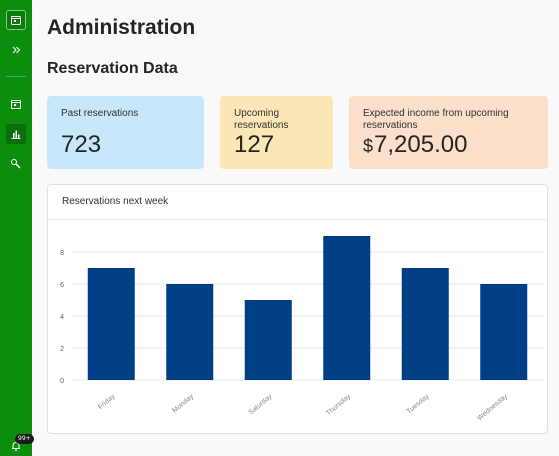  Describe the element at coordinates (17, 228) in the screenshot. I see `sidebar: 99+` at that location.